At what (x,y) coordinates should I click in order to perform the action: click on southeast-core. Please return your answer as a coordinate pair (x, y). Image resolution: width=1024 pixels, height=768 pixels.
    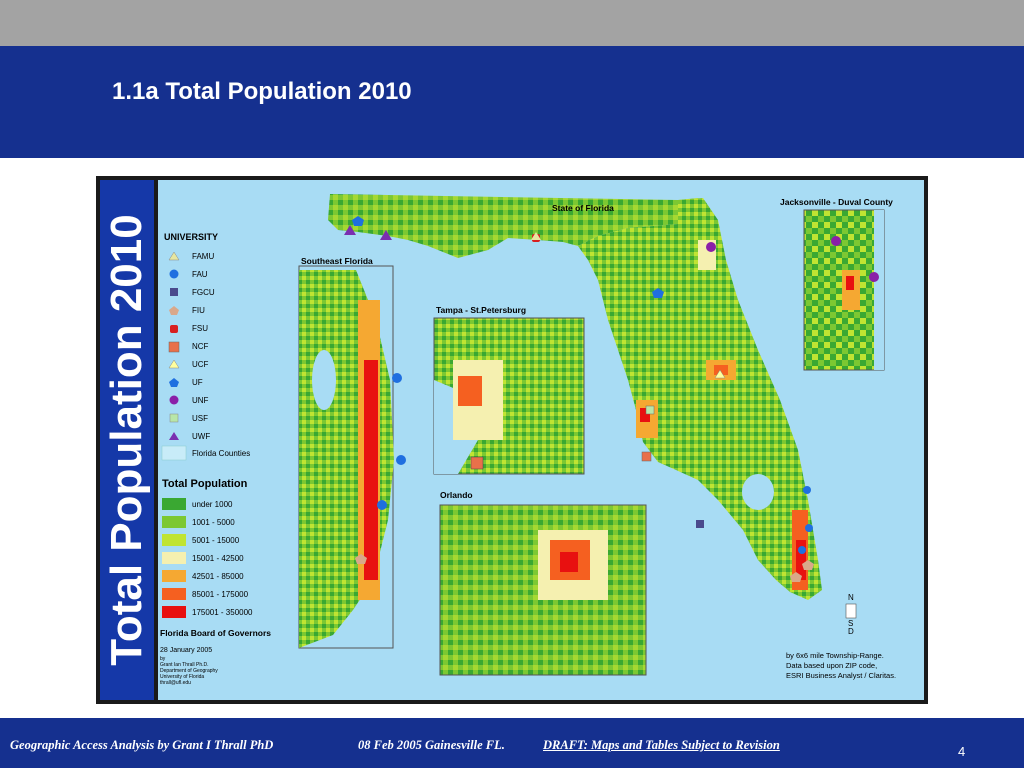
    Looking at the image, I should click on (371, 470).